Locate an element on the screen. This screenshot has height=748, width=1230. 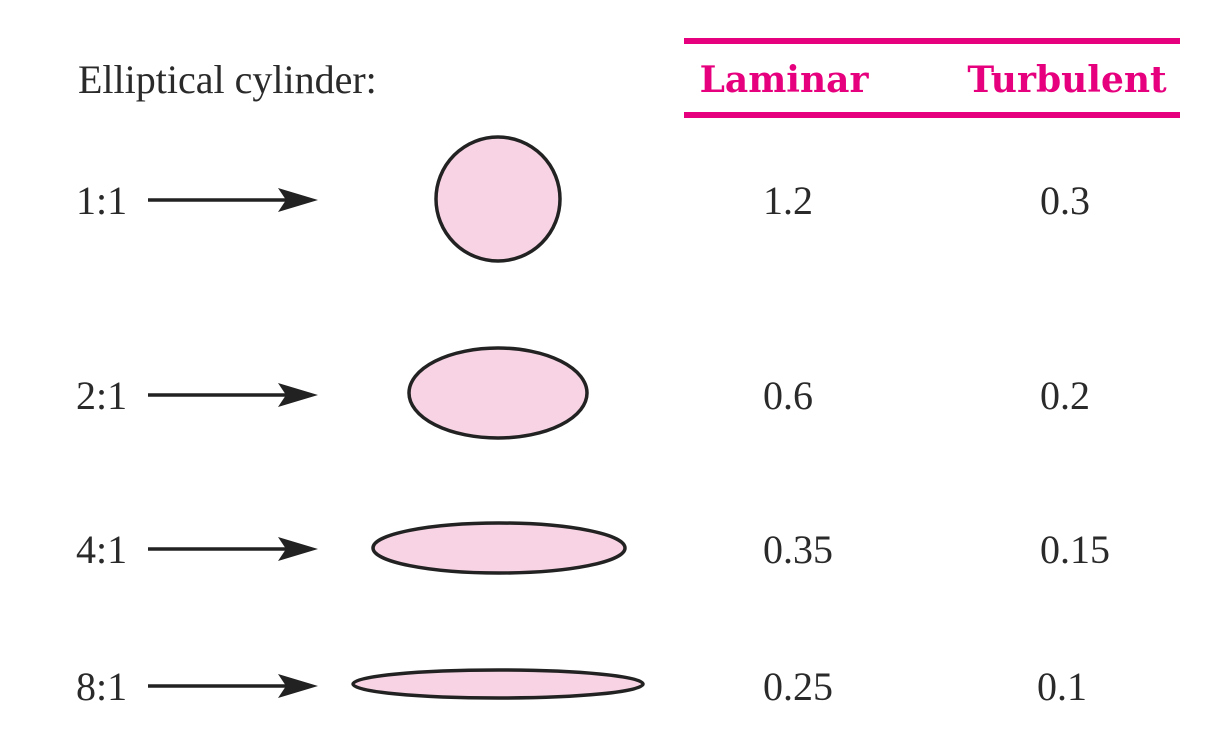
column-header-turbulent: Turbulent is located at coordinates (1067, 80).